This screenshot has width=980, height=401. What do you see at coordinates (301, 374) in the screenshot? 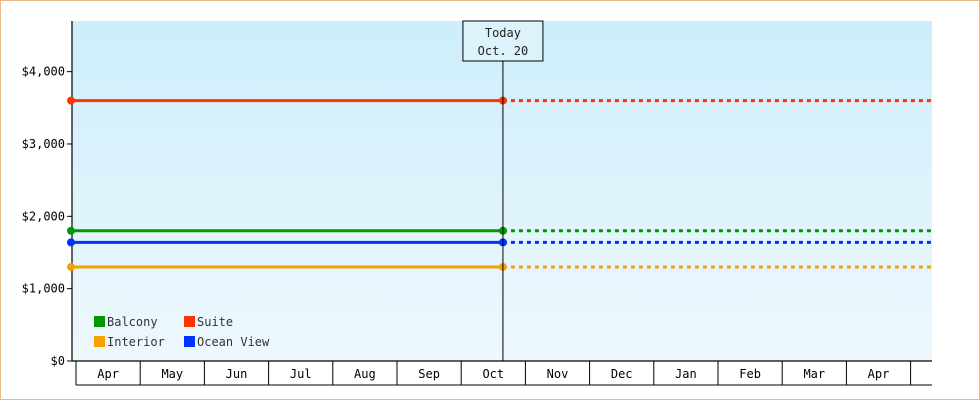
I see `month-label: Jul` at bounding box center [301, 374].